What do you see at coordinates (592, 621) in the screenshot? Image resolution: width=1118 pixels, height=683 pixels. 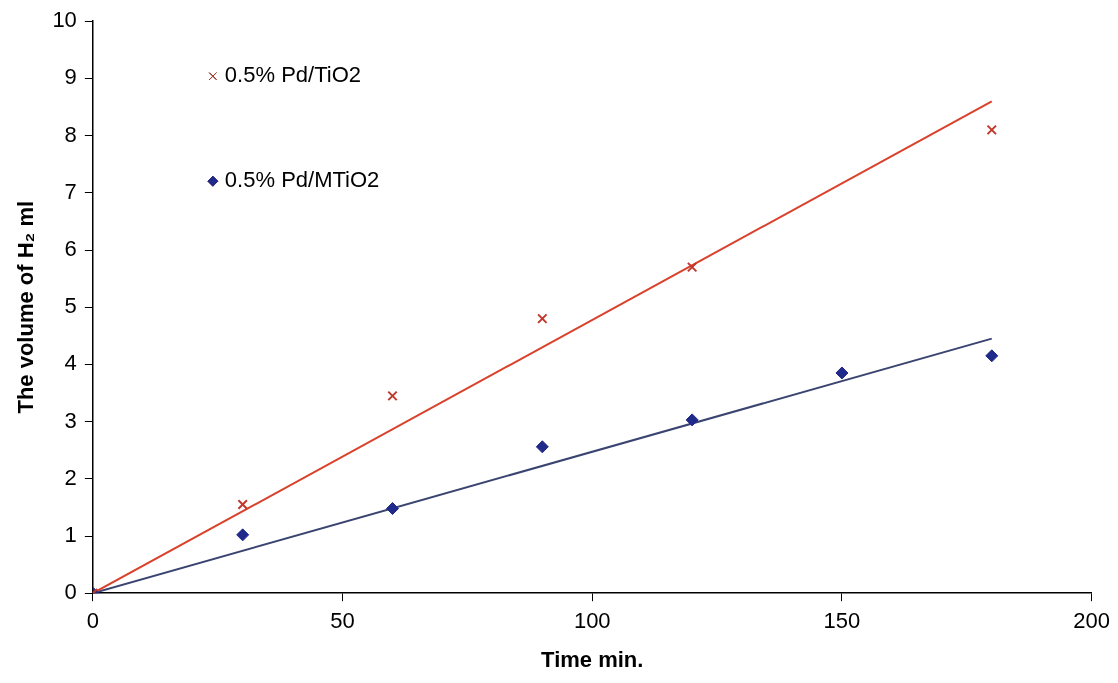 I see `x-tick-label: 100` at bounding box center [592, 621].